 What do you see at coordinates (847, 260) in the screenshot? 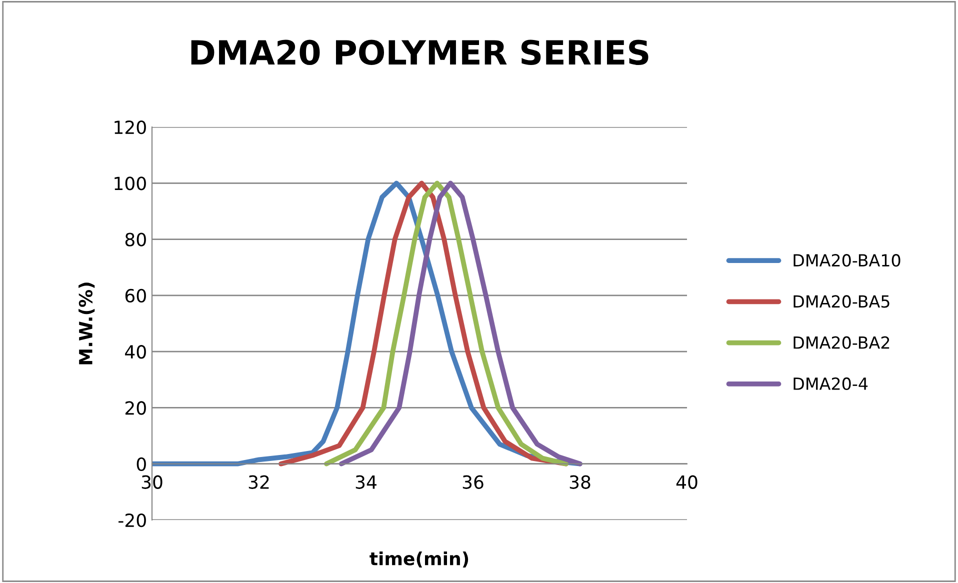
I see `legend-label: DMA20-BA10` at bounding box center [847, 260].